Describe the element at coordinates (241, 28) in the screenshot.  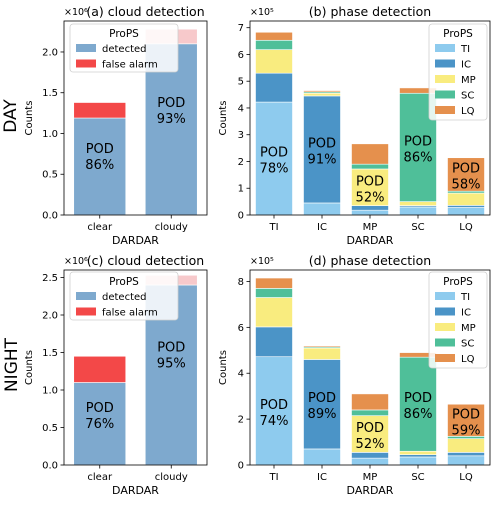
I see `ytick-label-b: 7` at that location.